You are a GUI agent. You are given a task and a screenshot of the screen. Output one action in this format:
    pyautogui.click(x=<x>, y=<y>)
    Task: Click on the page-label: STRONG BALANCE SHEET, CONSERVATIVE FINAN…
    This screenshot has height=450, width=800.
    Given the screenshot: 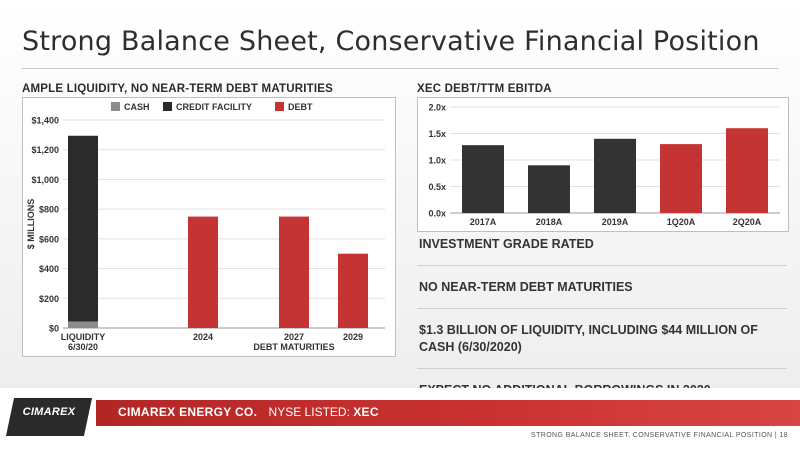 What is the action you would take?
    pyautogui.click(x=659, y=435)
    